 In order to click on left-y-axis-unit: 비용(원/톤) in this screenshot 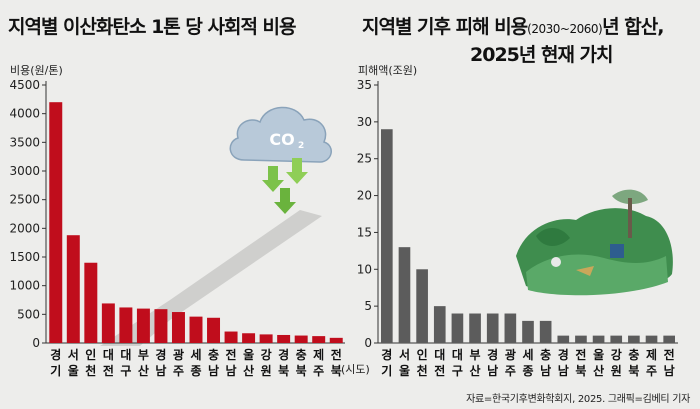, I will do `click(36, 70)`.